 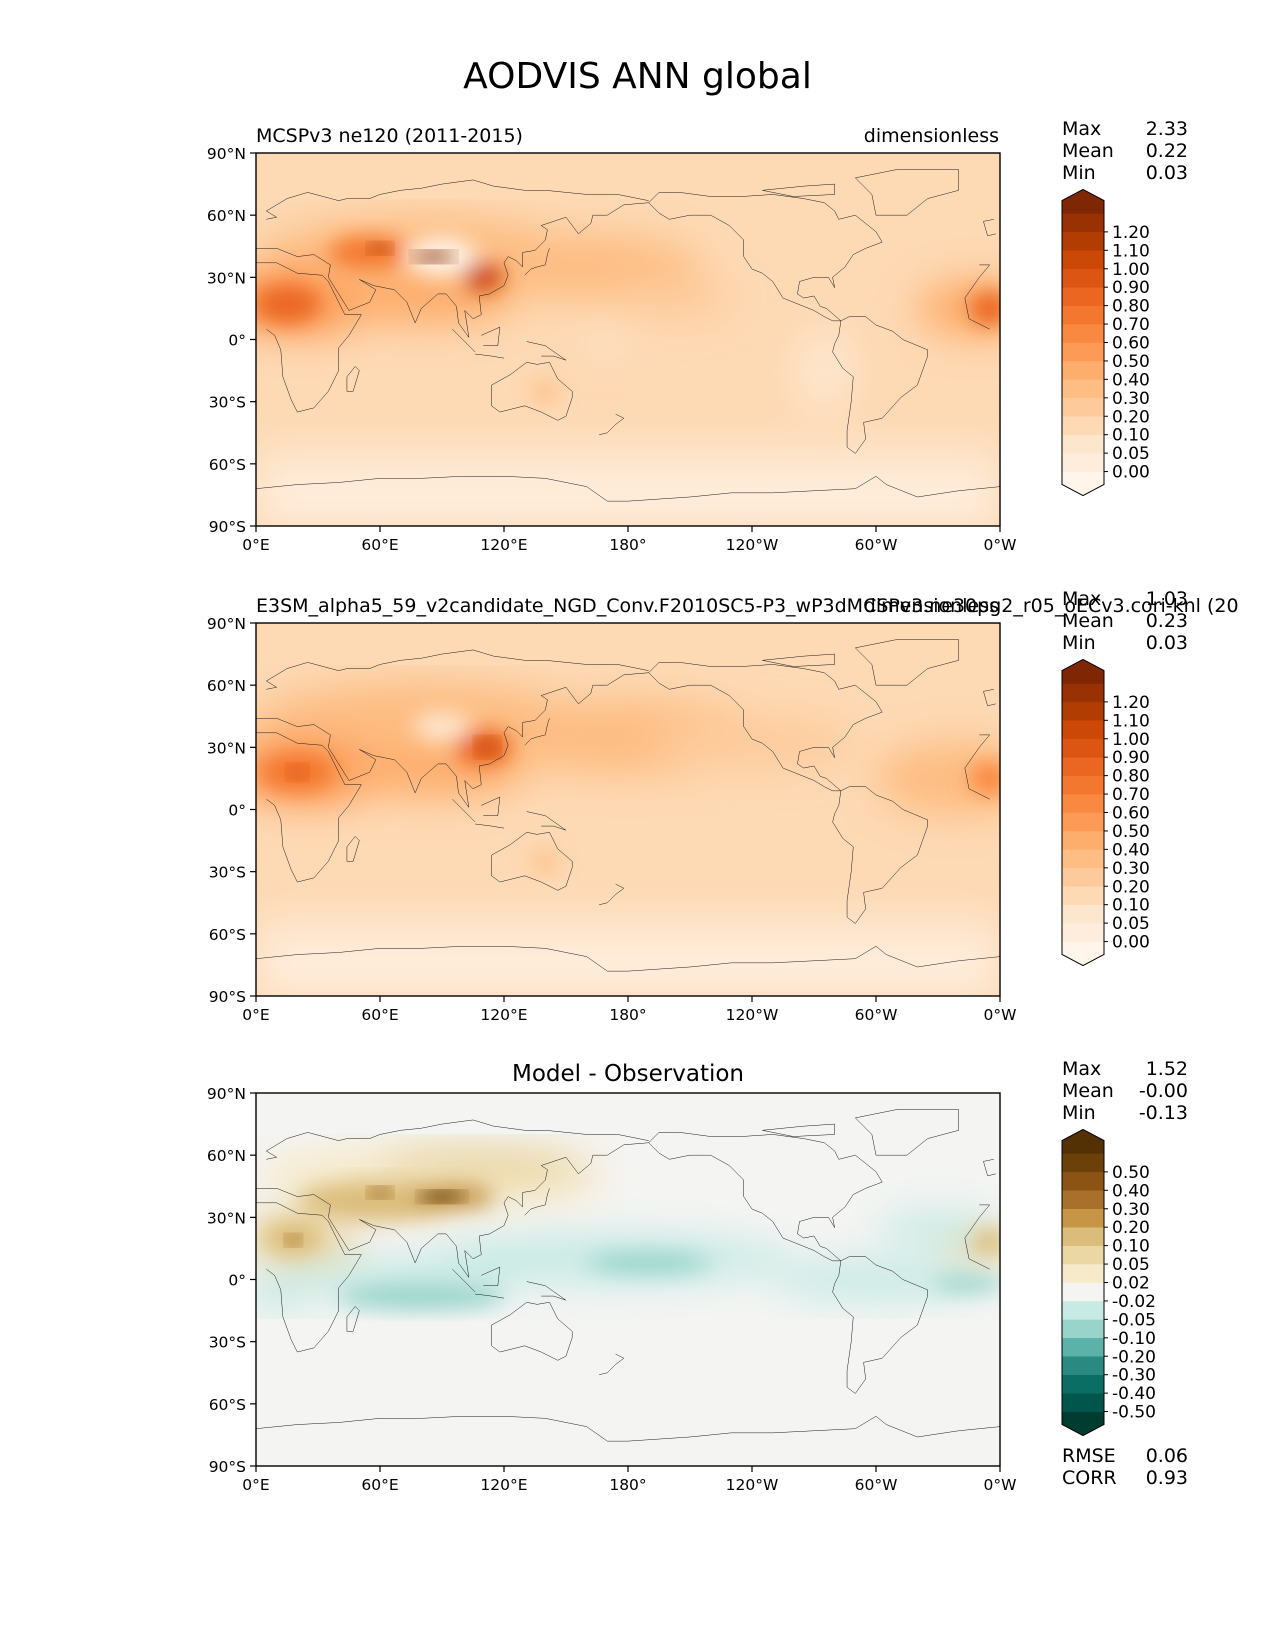 I want to click on extra-stat-value: 0.06, so click(x=1167, y=1456).